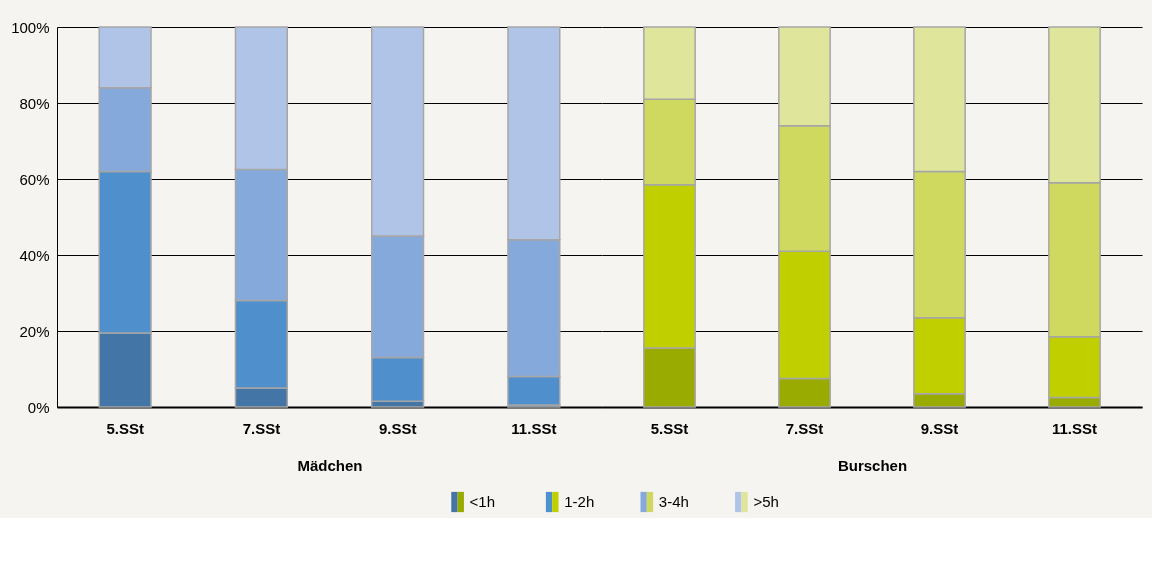 The width and height of the screenshot is (1173, 577). I want to click on y-tick-label: 0%, so click(38, 407).